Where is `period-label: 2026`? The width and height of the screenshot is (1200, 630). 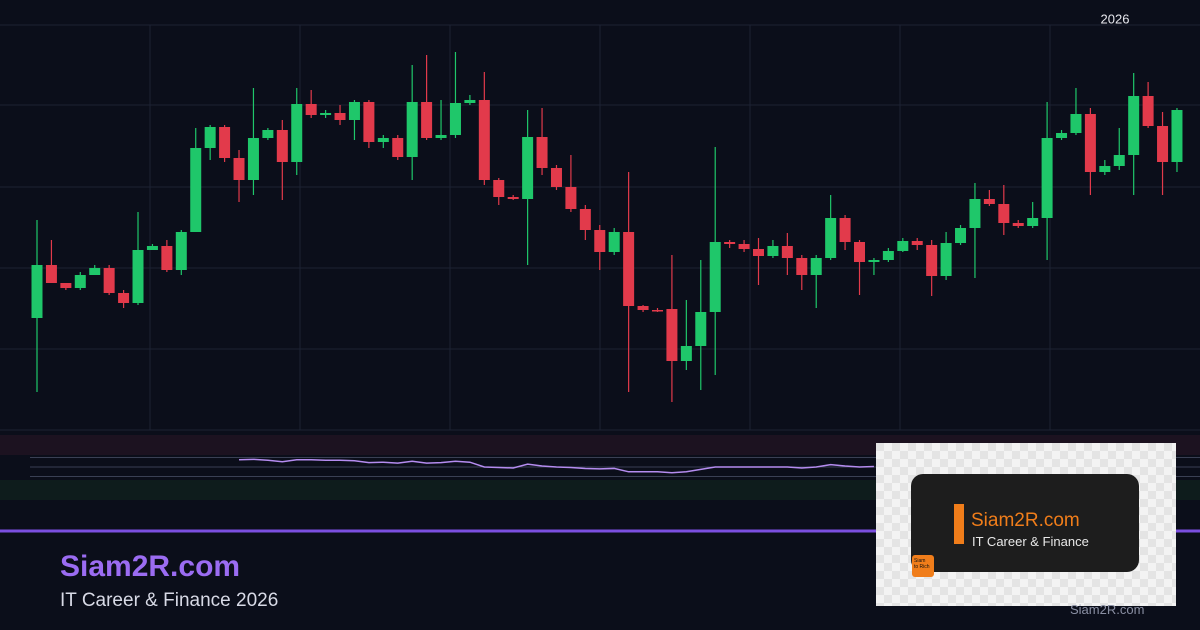
period-label: 2026 is located at coordinates (1115, 18).